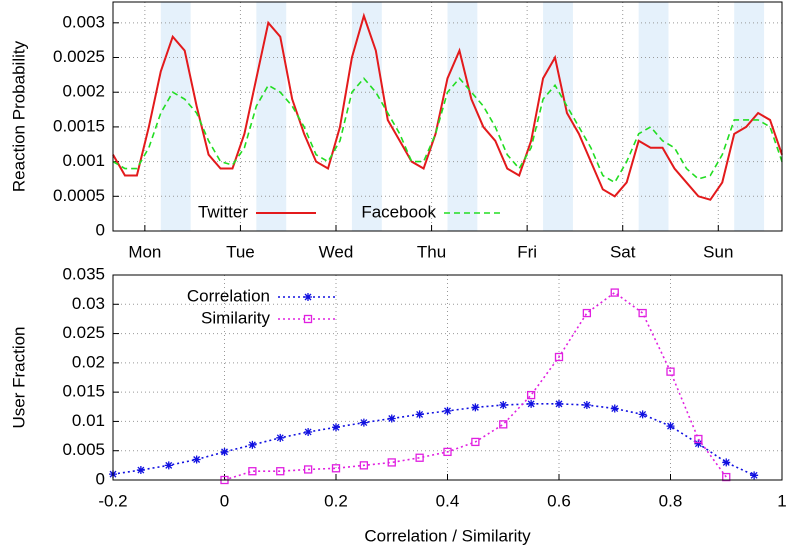 The height and width of the screenshot is (552, 789). I want to click on x-tick-label: Fri, so click(527, 251).